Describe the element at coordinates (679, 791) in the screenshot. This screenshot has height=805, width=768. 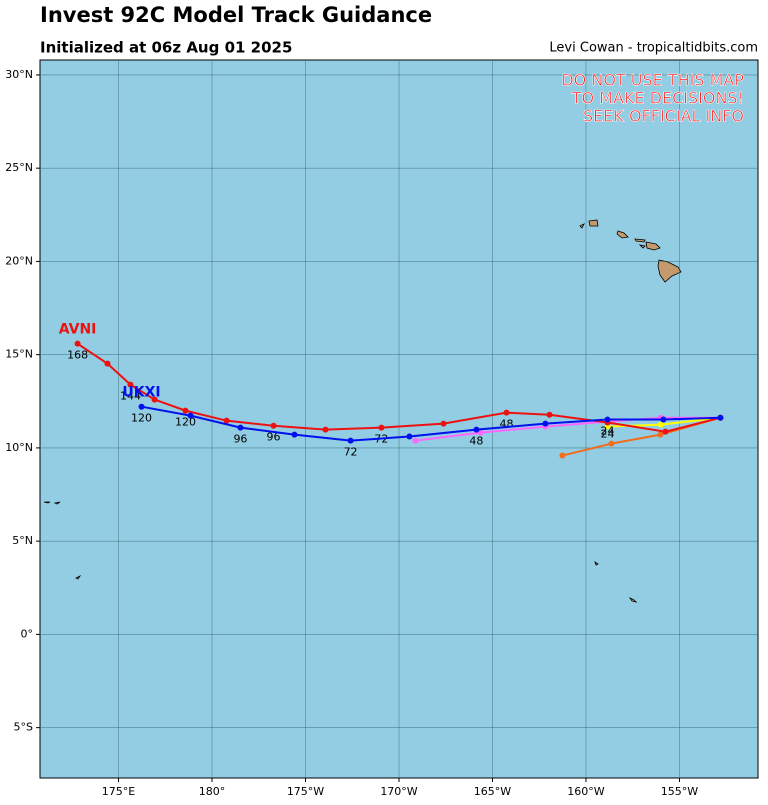
I see `x-tick-label: 155°W` at that location.